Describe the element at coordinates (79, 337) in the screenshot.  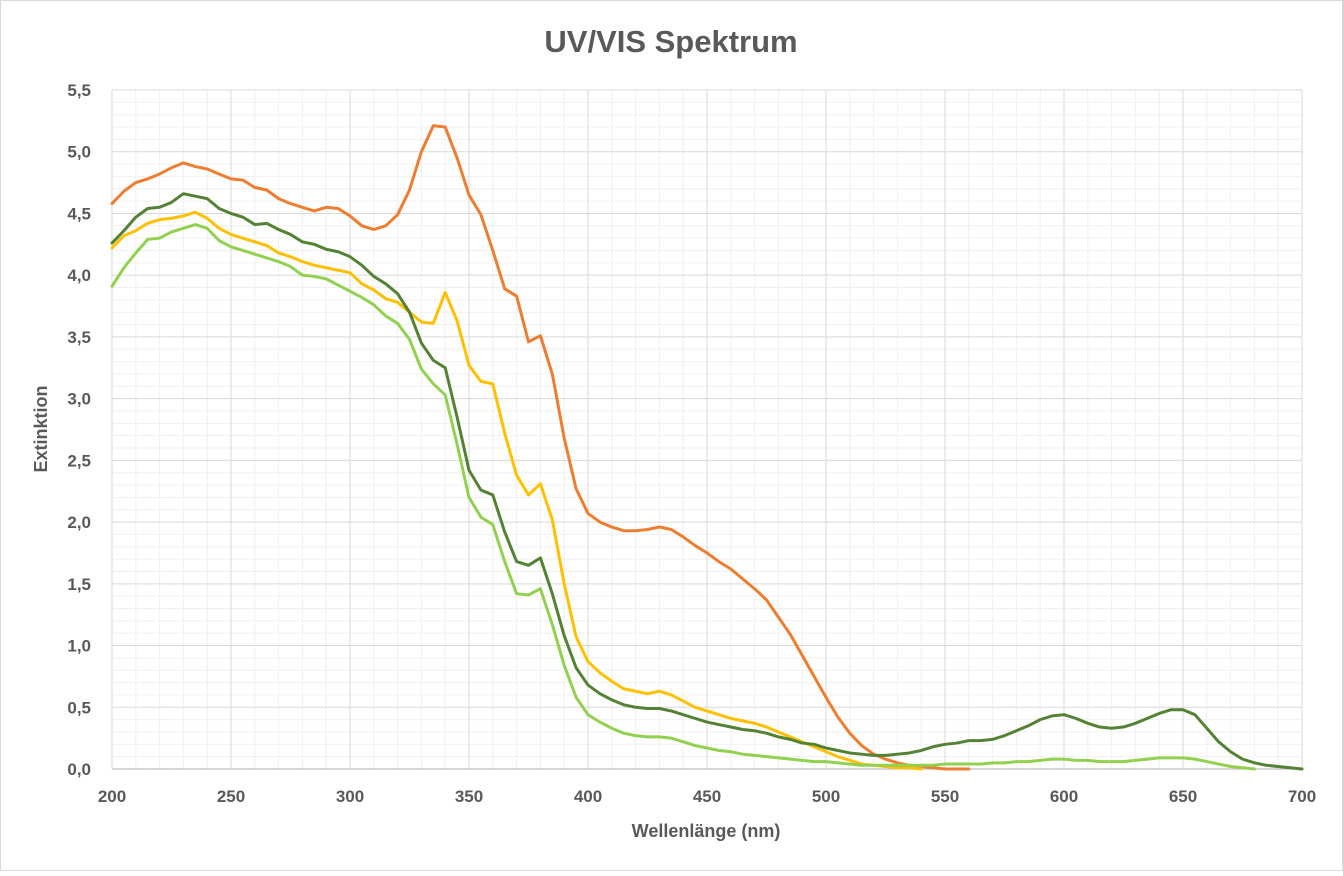
I see `y-tick-label: 3,5` at that location.